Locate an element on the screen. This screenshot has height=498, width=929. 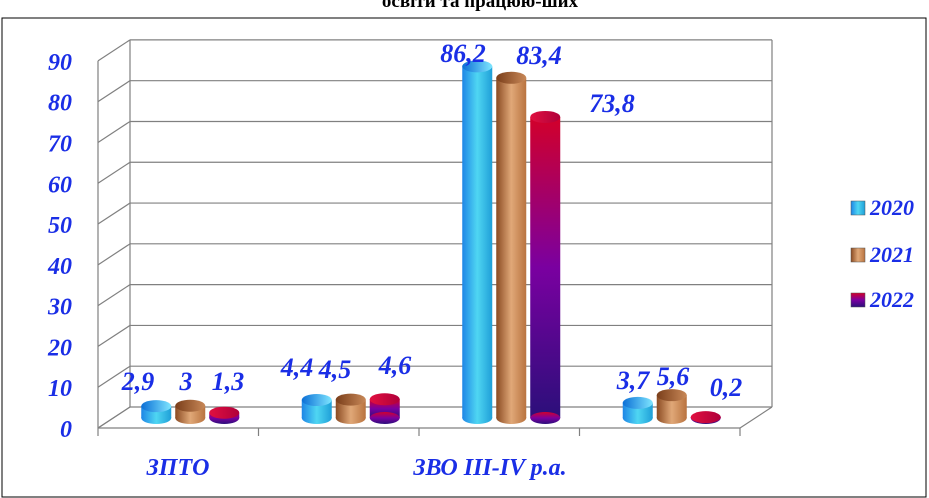
data-label: 86,2 is located at coordinates (463, 53).